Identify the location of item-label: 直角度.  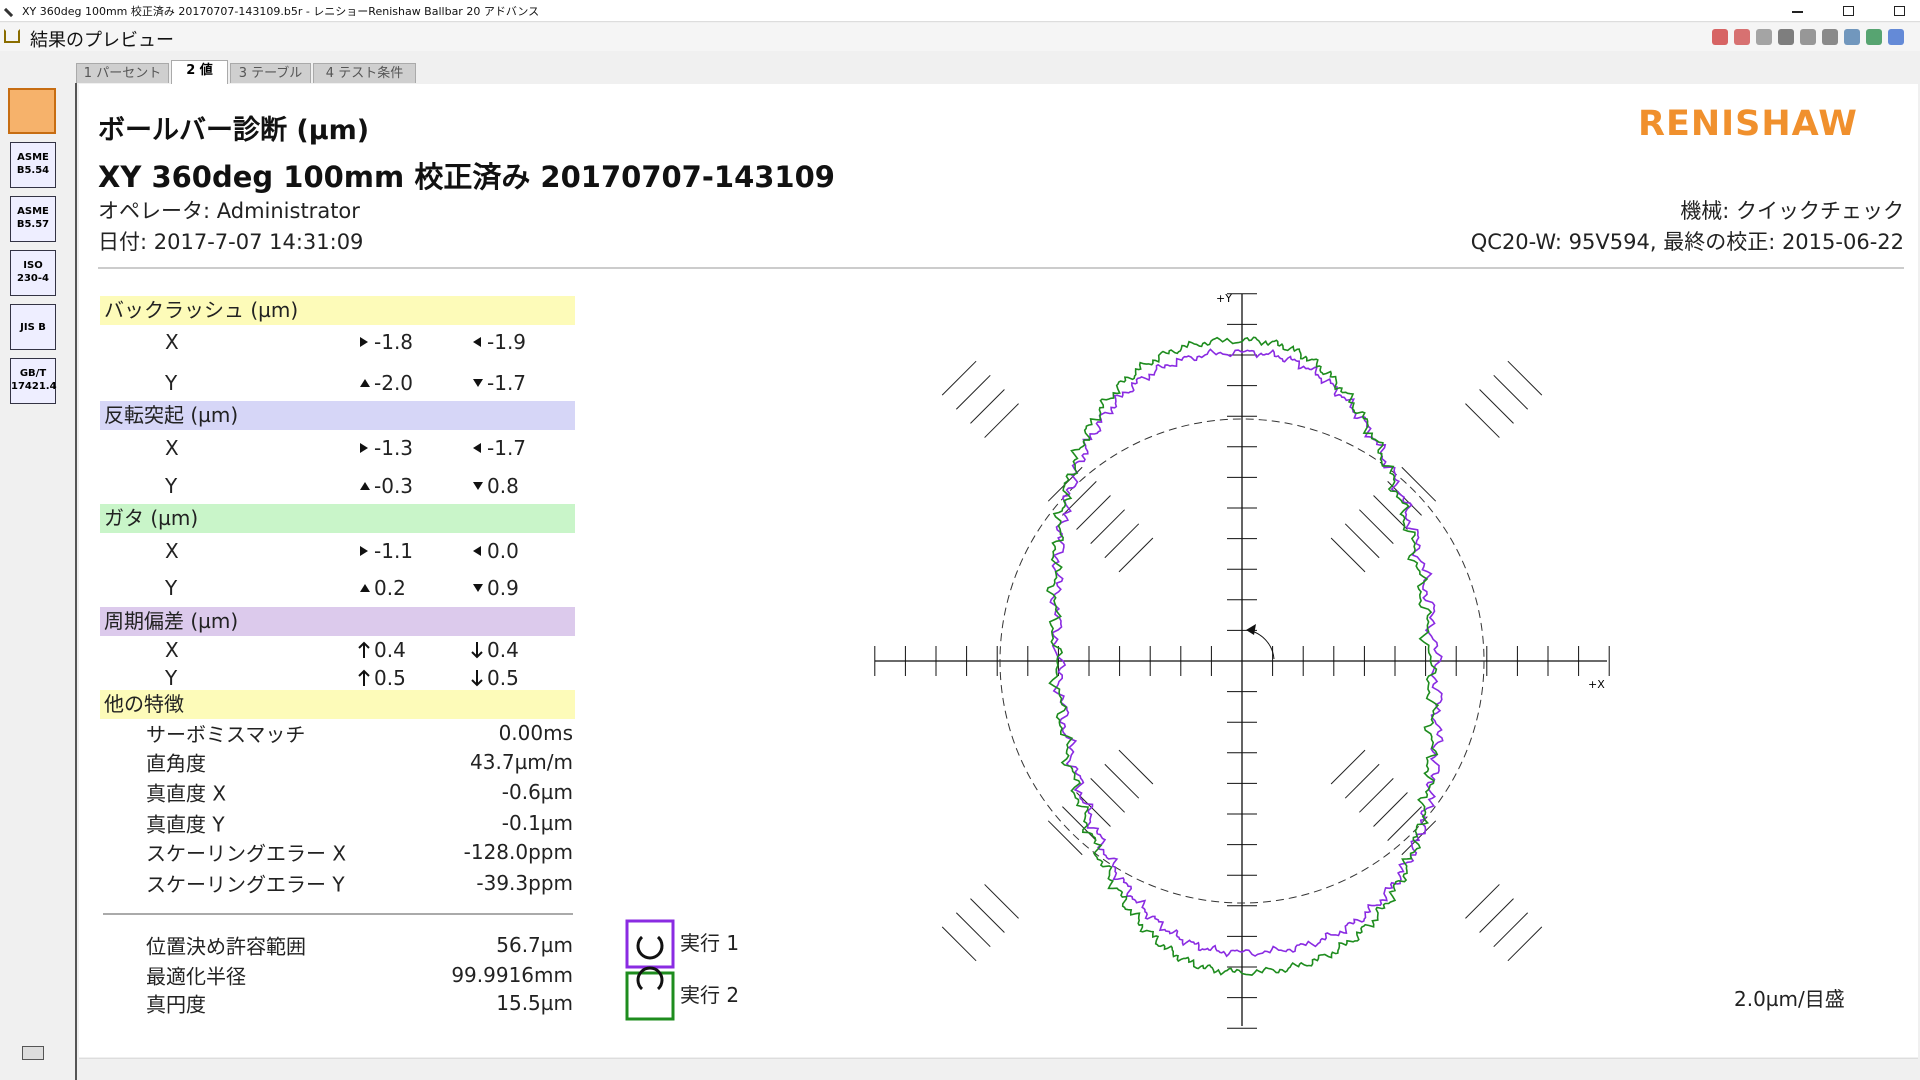
(176, 763).